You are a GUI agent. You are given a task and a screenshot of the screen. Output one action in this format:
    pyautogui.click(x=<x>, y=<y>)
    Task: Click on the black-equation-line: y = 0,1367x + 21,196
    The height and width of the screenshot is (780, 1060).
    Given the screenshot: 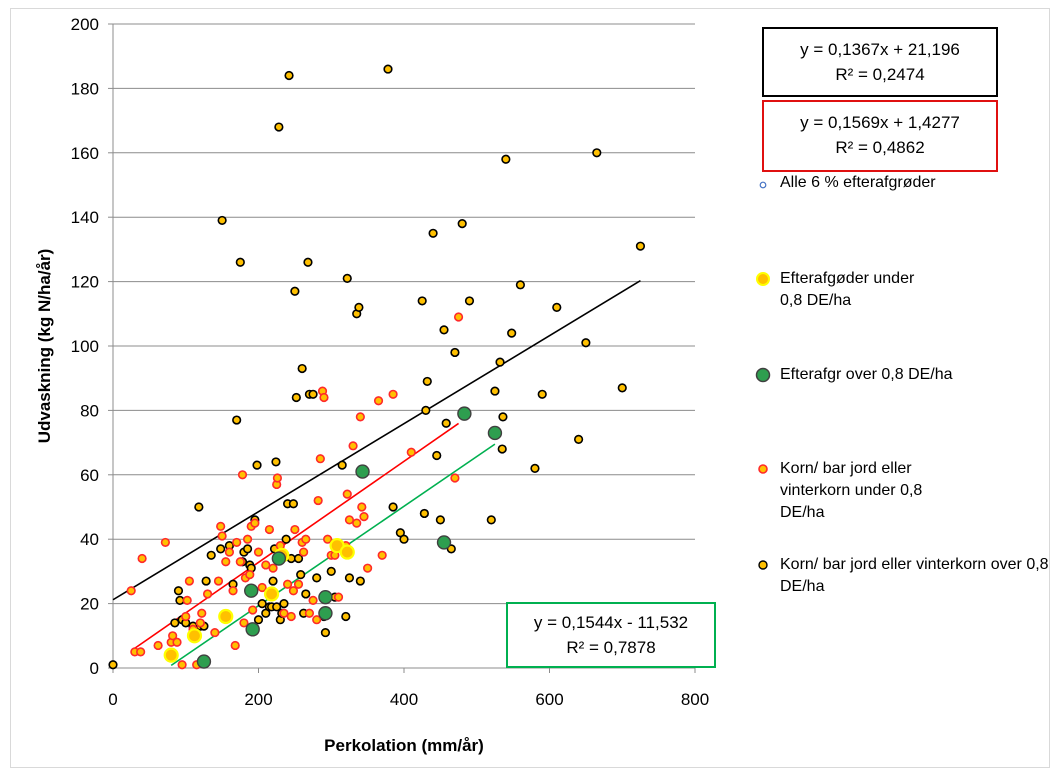 What is the action you would take?
    pyautogui.click(x=880, y=49)
    